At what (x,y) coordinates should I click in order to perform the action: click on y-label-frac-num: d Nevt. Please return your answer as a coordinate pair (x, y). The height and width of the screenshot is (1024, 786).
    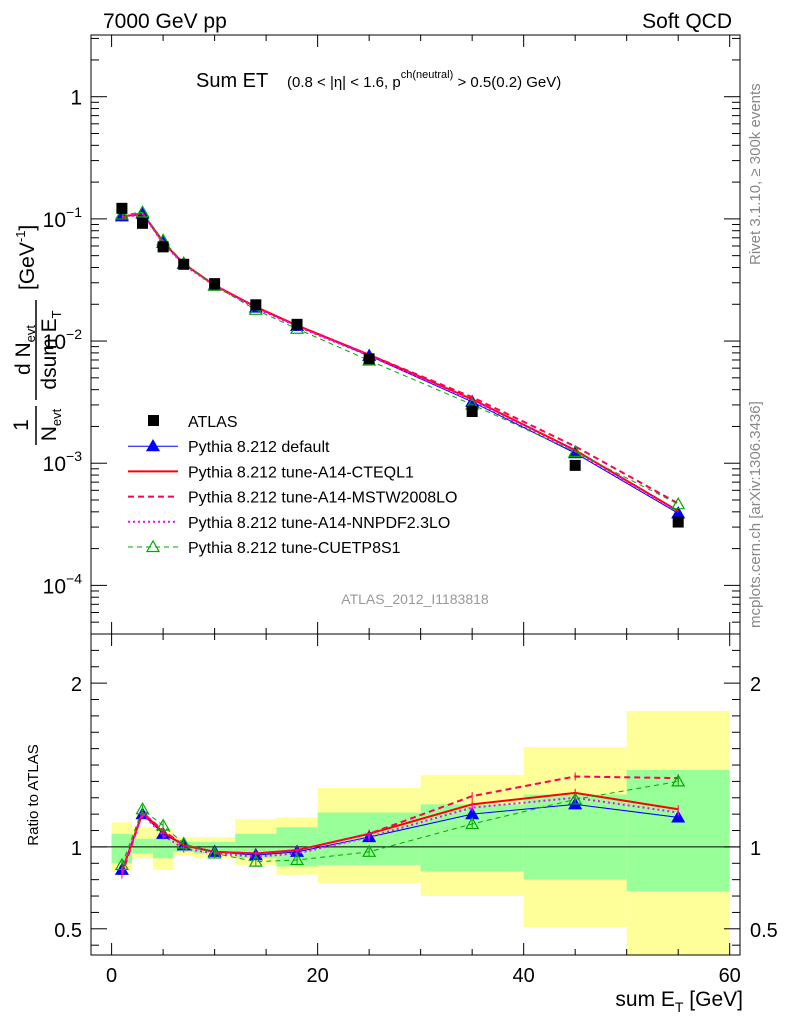
    Looking at the image, I should click on (25, 350).